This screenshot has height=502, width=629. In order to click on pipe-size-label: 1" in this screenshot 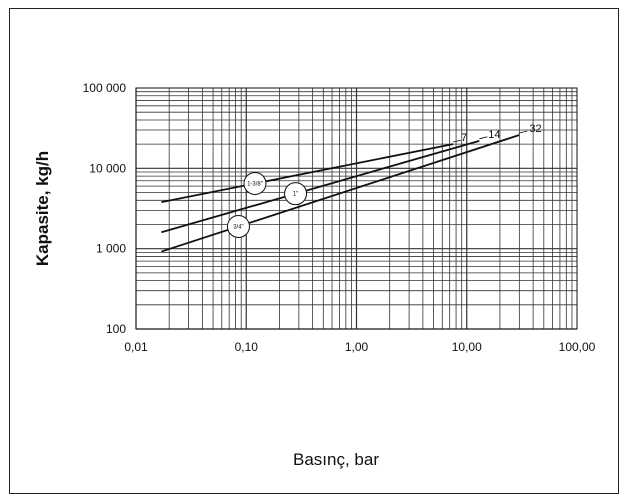, I will do `click(295, 195)`.